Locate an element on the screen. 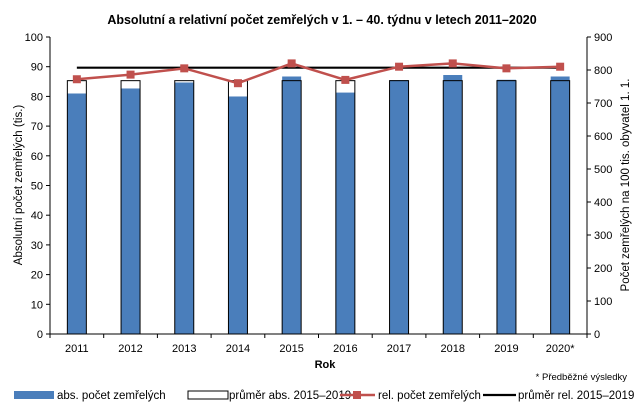  bar-2020* is located at coordinates (560, 205).